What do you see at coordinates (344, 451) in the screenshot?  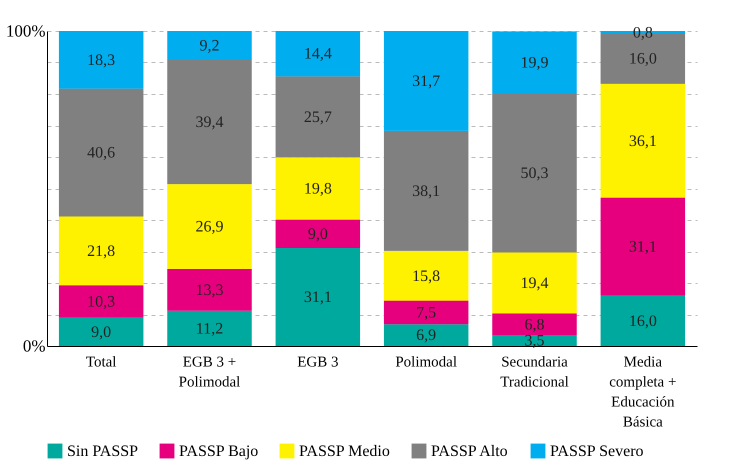 I see `legend-label: PASSP Medio` at bounding box center [344, 451].